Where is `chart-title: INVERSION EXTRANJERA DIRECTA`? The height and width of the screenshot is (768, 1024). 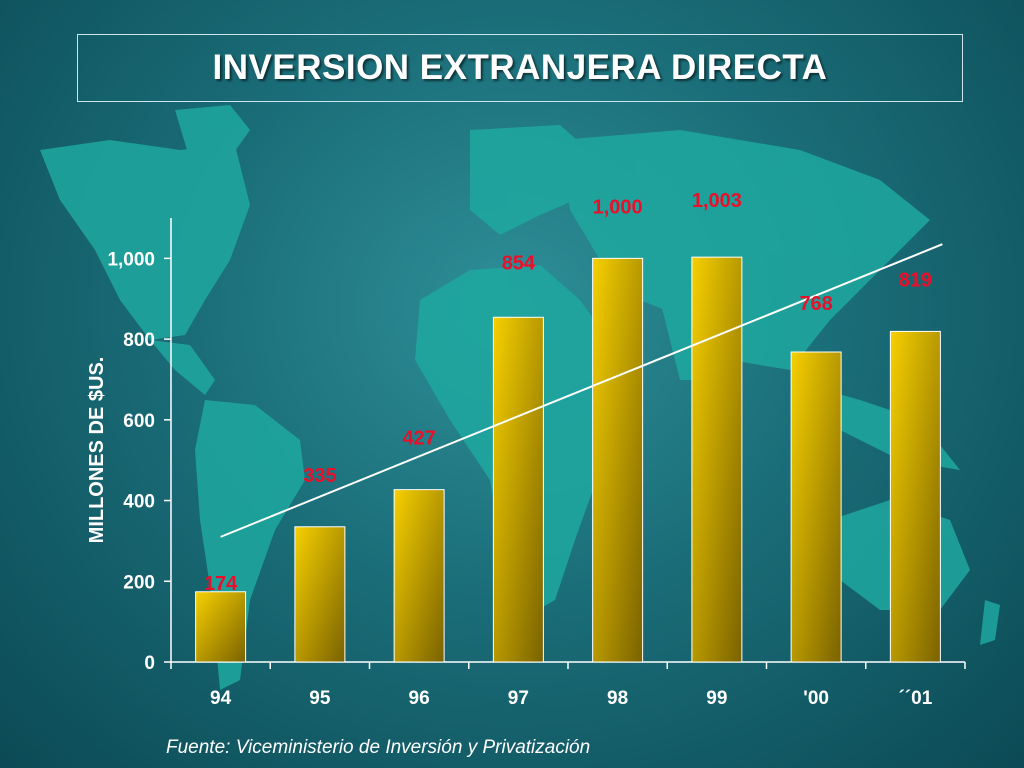
chart-title: INVERSION EXTRANJERA DIRECTA is located at coordinates (520, 67).